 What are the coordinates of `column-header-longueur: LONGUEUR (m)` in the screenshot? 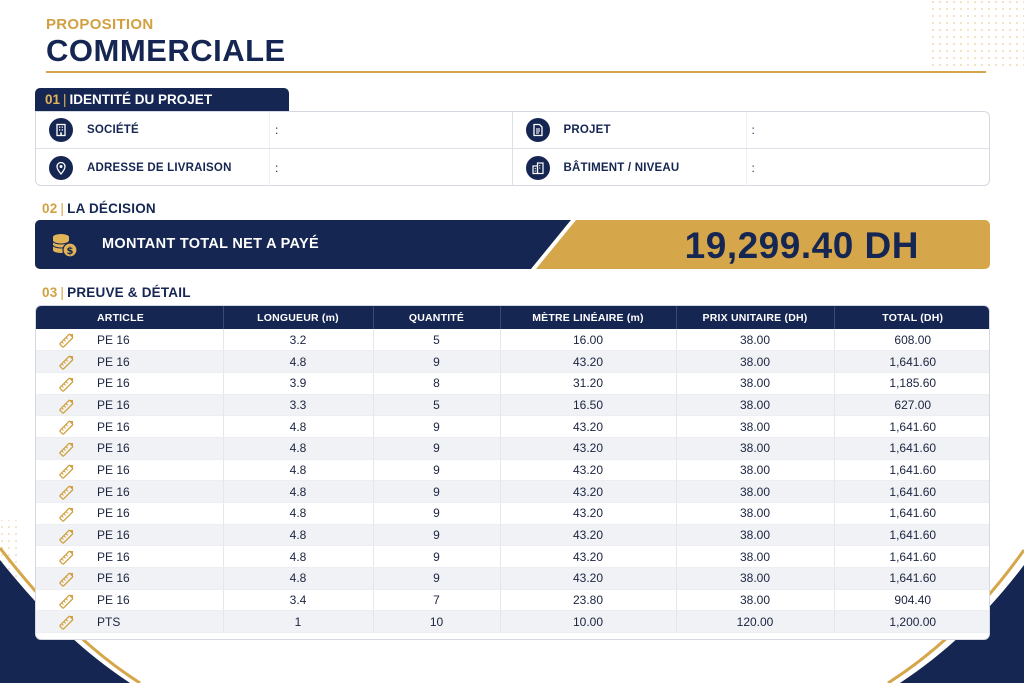 It's located at (298, 317).